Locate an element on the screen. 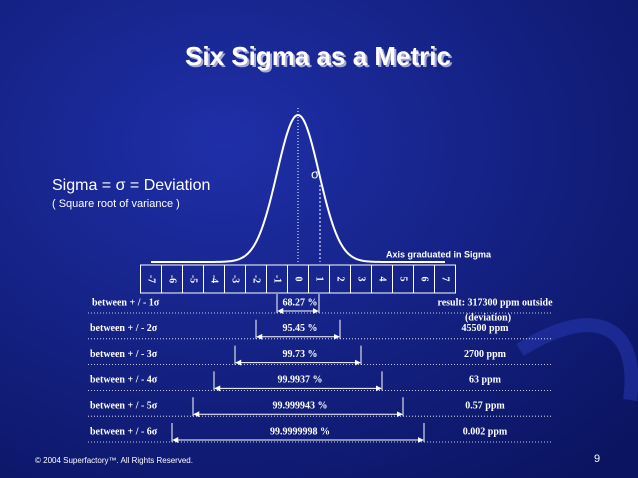 Image resolution: width=638 pixels, height=478 pixels. tick-label: 0 is located at coordinates (298, 279).